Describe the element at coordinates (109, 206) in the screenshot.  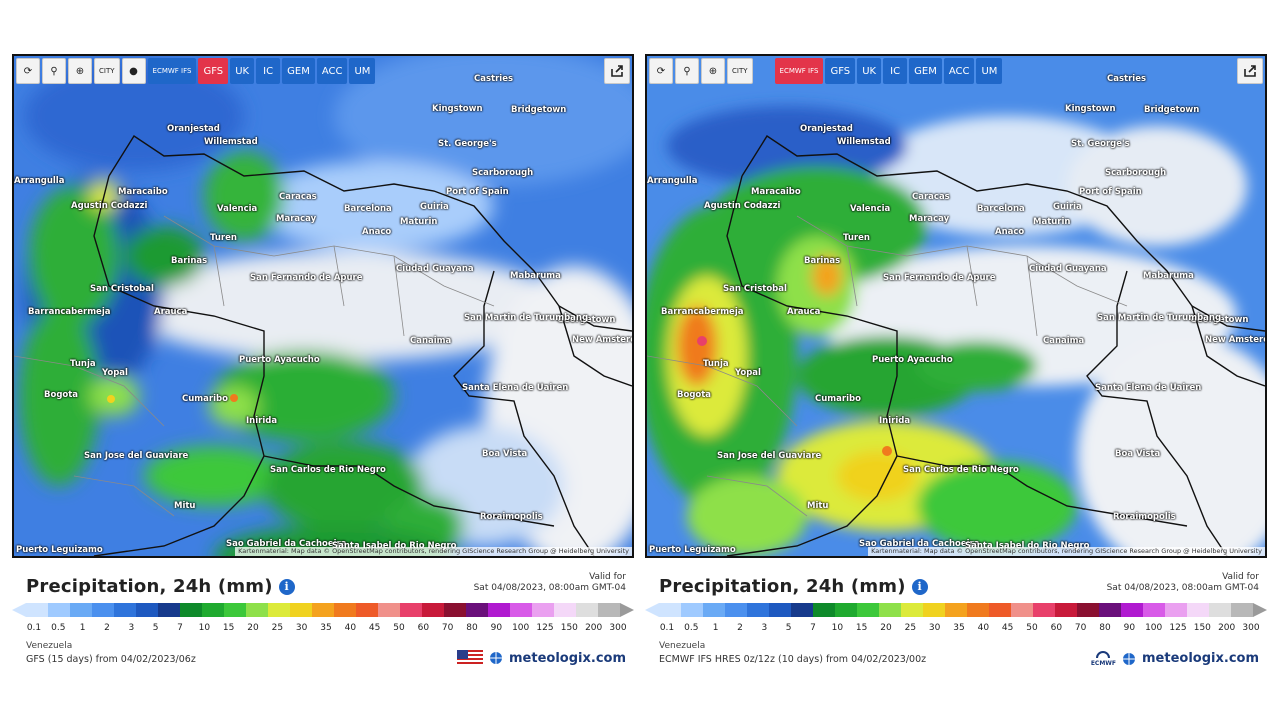
I see `city-label: Agustin Codazzi` at that location.